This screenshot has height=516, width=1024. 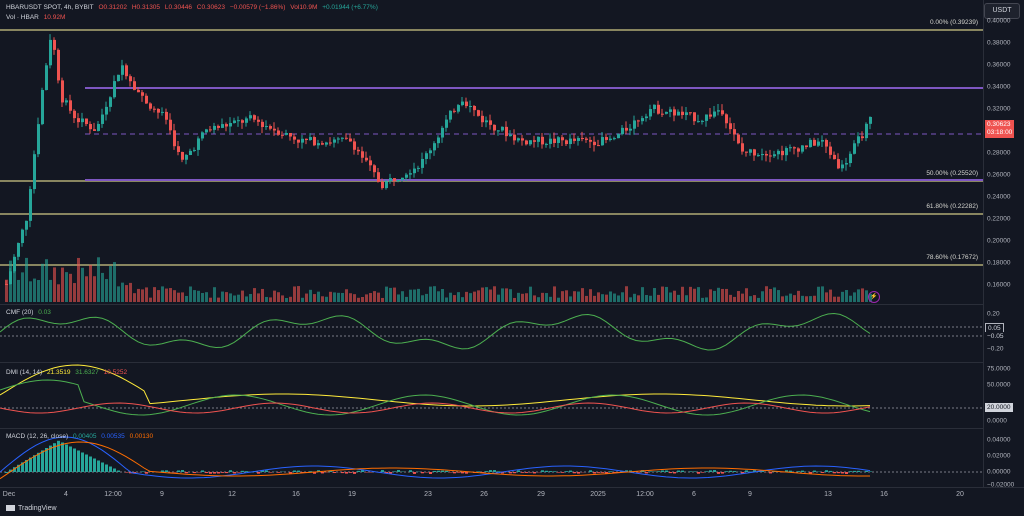 What do you see at coordinates (491, 362) in the screenshot?
I see `pane-divider-dmi` at bounding box center [491, 362].